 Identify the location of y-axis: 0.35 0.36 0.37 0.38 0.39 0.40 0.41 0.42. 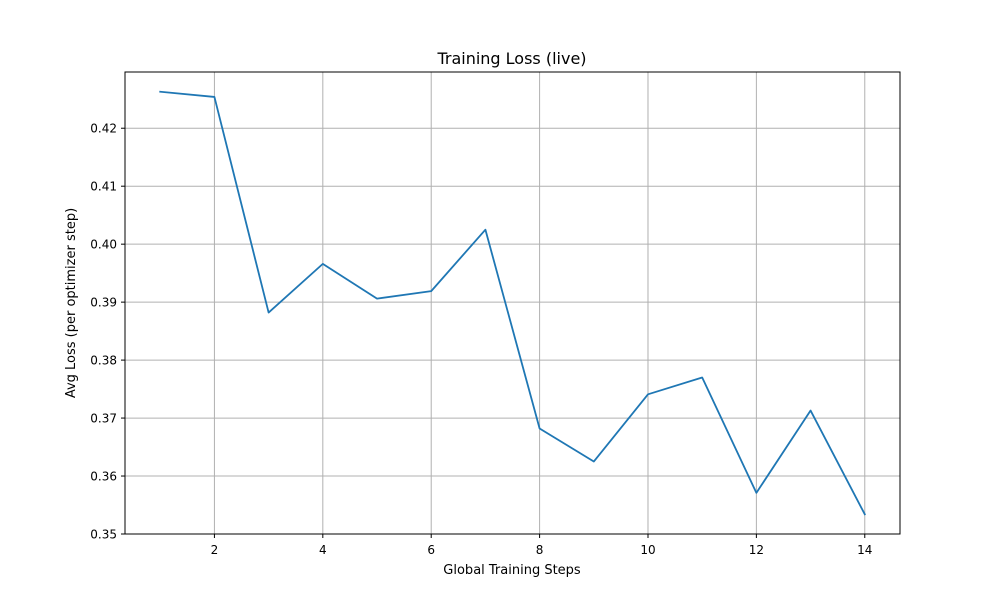
(107, 332).